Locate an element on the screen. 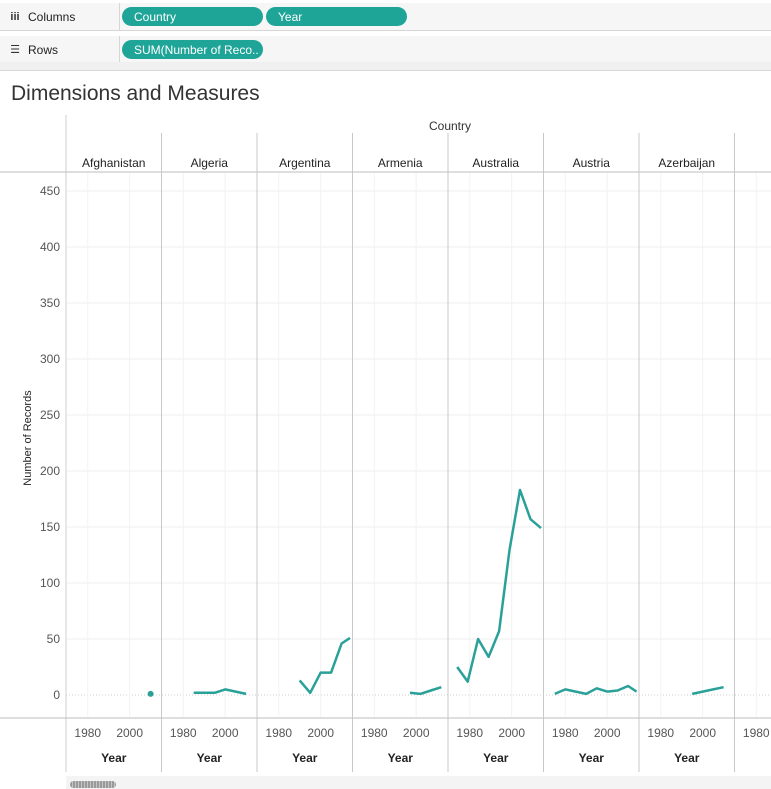  sum-records-pill: SUM(Number of Reco.. is located at coordinates (192, 49).